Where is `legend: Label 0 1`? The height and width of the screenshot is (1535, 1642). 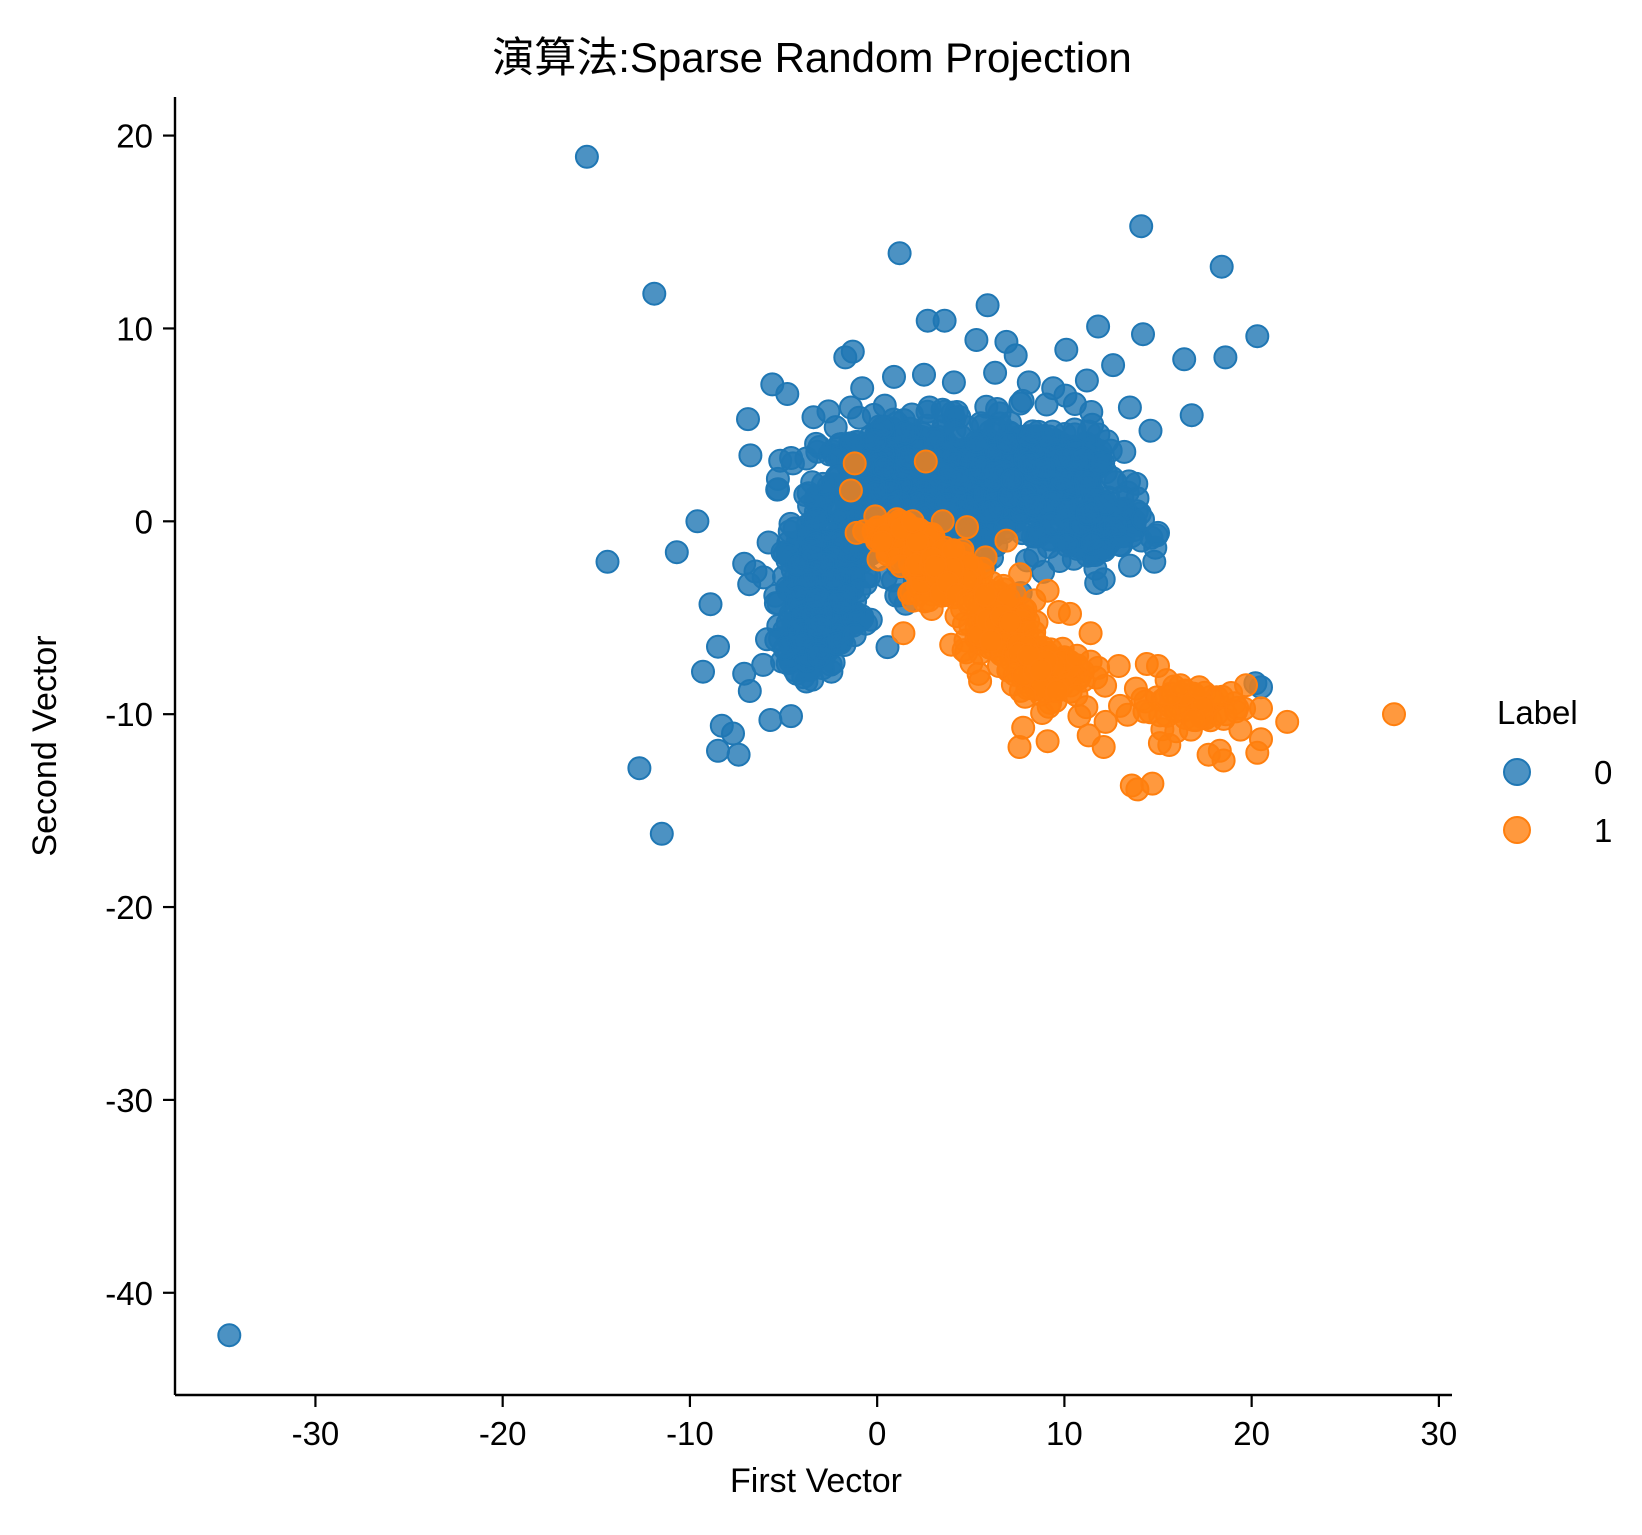
legend: Label 0 1 is located at coordinates (1554, 771).